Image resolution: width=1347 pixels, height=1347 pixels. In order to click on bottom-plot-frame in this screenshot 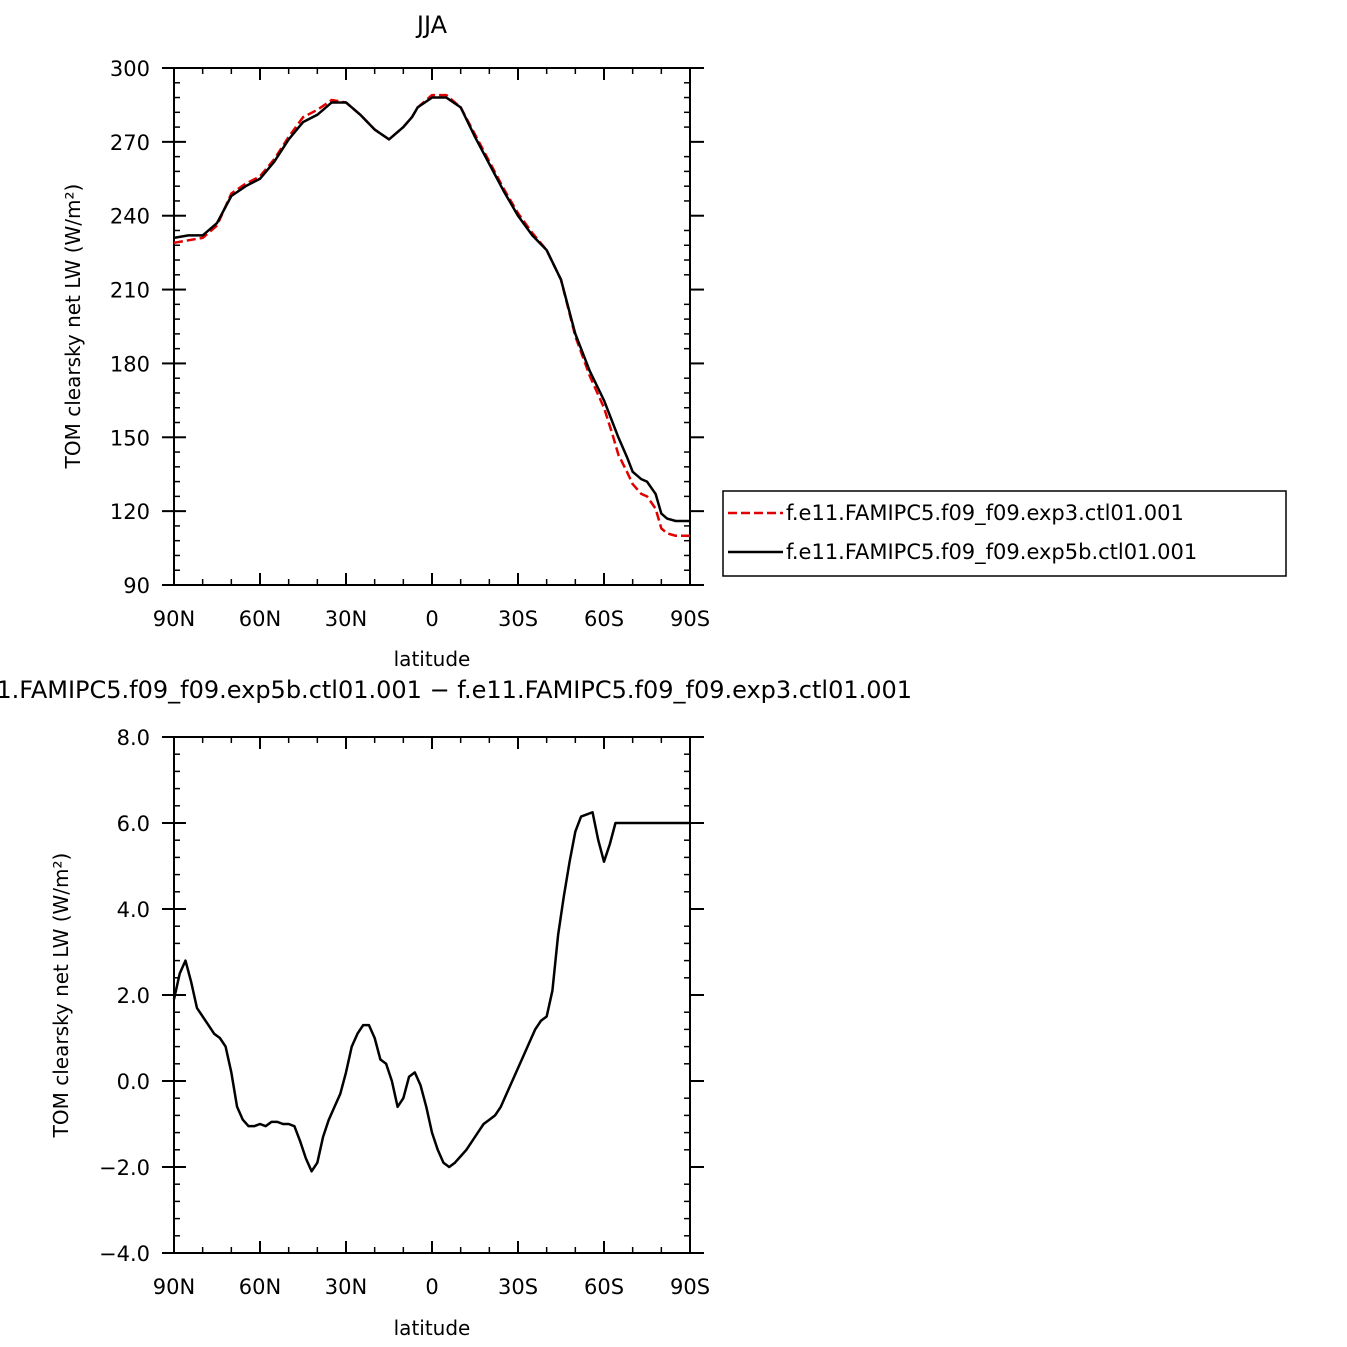, I will do `click(432, 995)`.